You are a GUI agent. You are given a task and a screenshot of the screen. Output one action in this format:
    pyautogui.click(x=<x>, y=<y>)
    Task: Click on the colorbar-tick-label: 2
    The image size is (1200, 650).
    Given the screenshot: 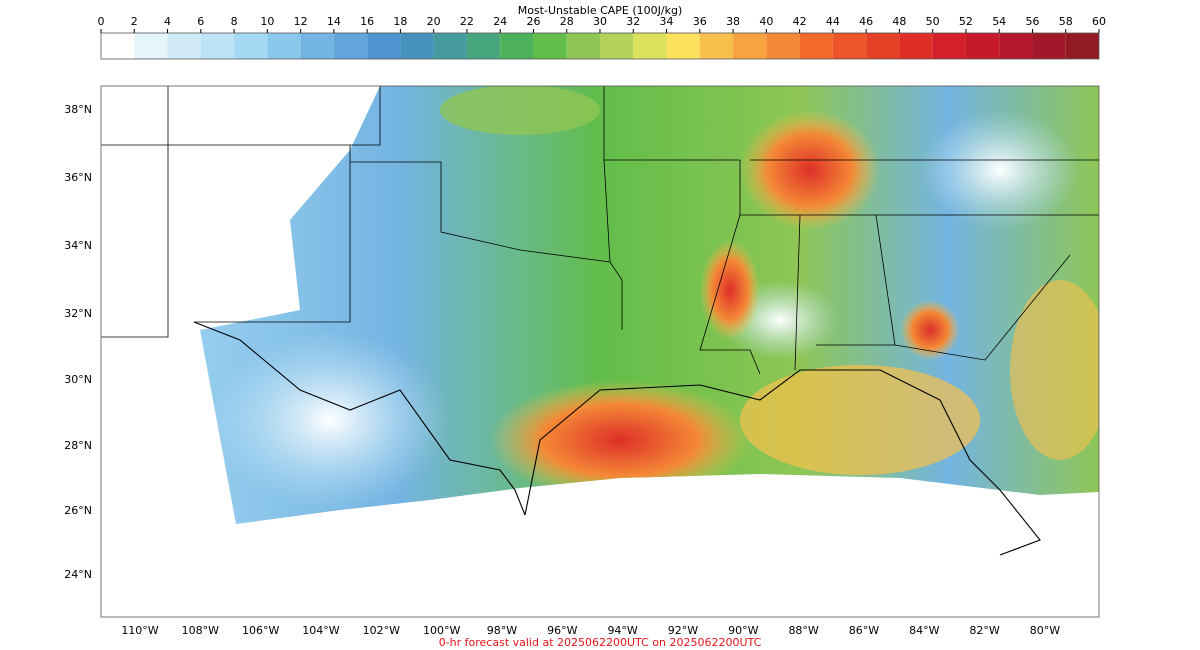 What is the action you would take?
    pyautogui.click(x=134, y=21)
    